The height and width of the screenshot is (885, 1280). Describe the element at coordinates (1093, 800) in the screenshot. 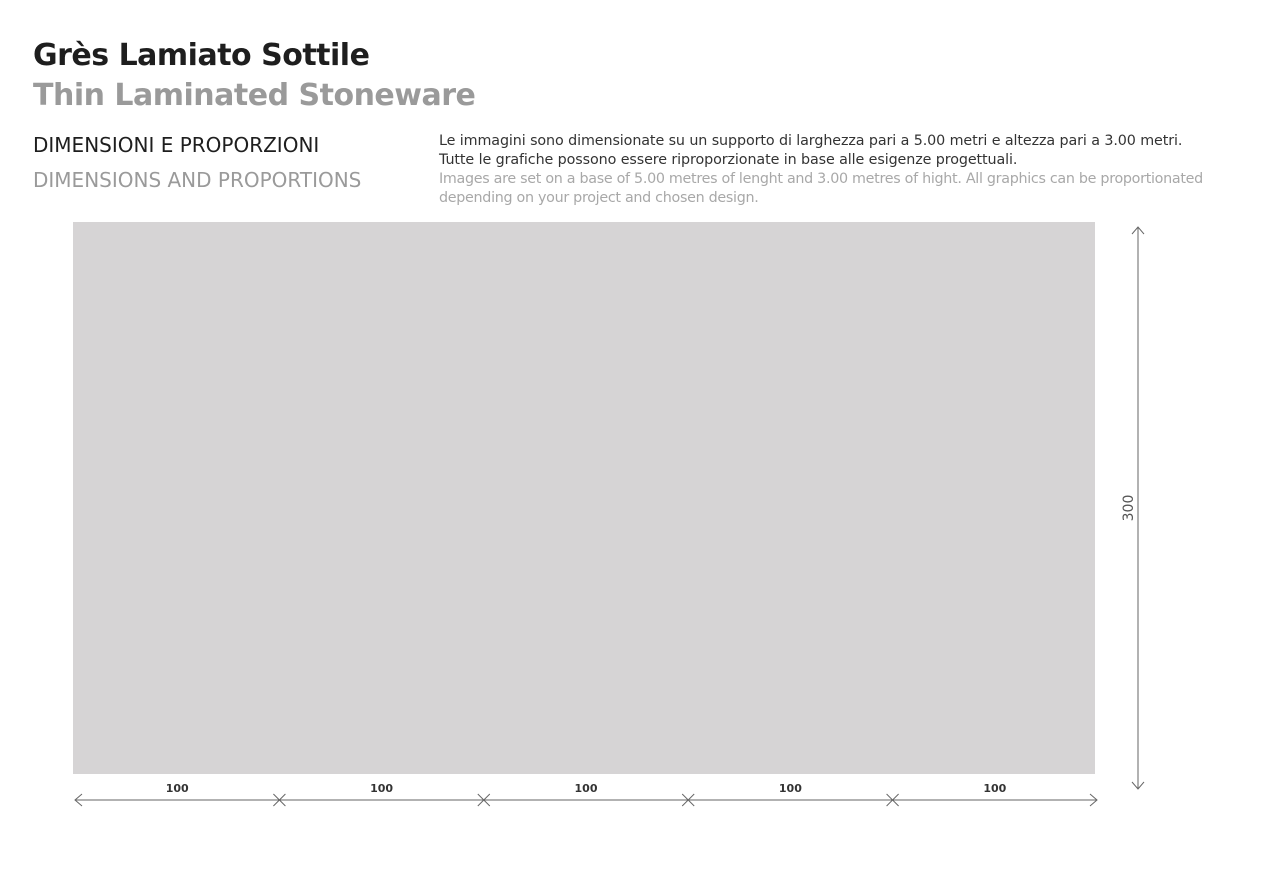

I see `arrow-right-icon` at that location.